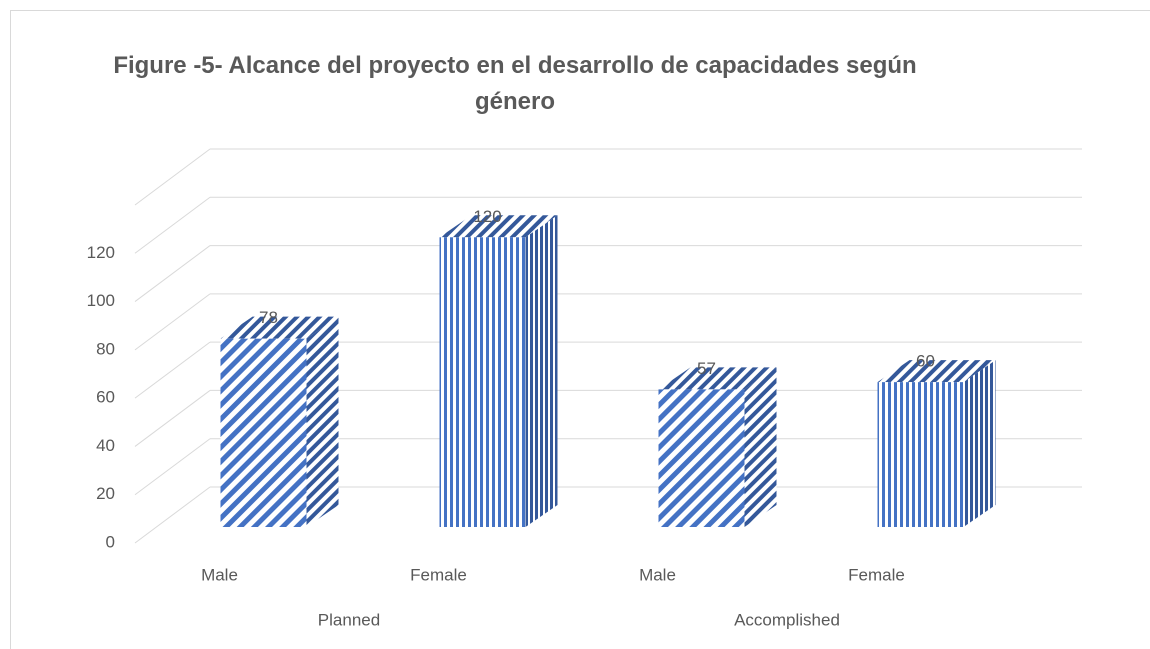 The height and width of the screenshot is (649, 1150). I want to click on y-tick-label: 40, so click(105, 445).